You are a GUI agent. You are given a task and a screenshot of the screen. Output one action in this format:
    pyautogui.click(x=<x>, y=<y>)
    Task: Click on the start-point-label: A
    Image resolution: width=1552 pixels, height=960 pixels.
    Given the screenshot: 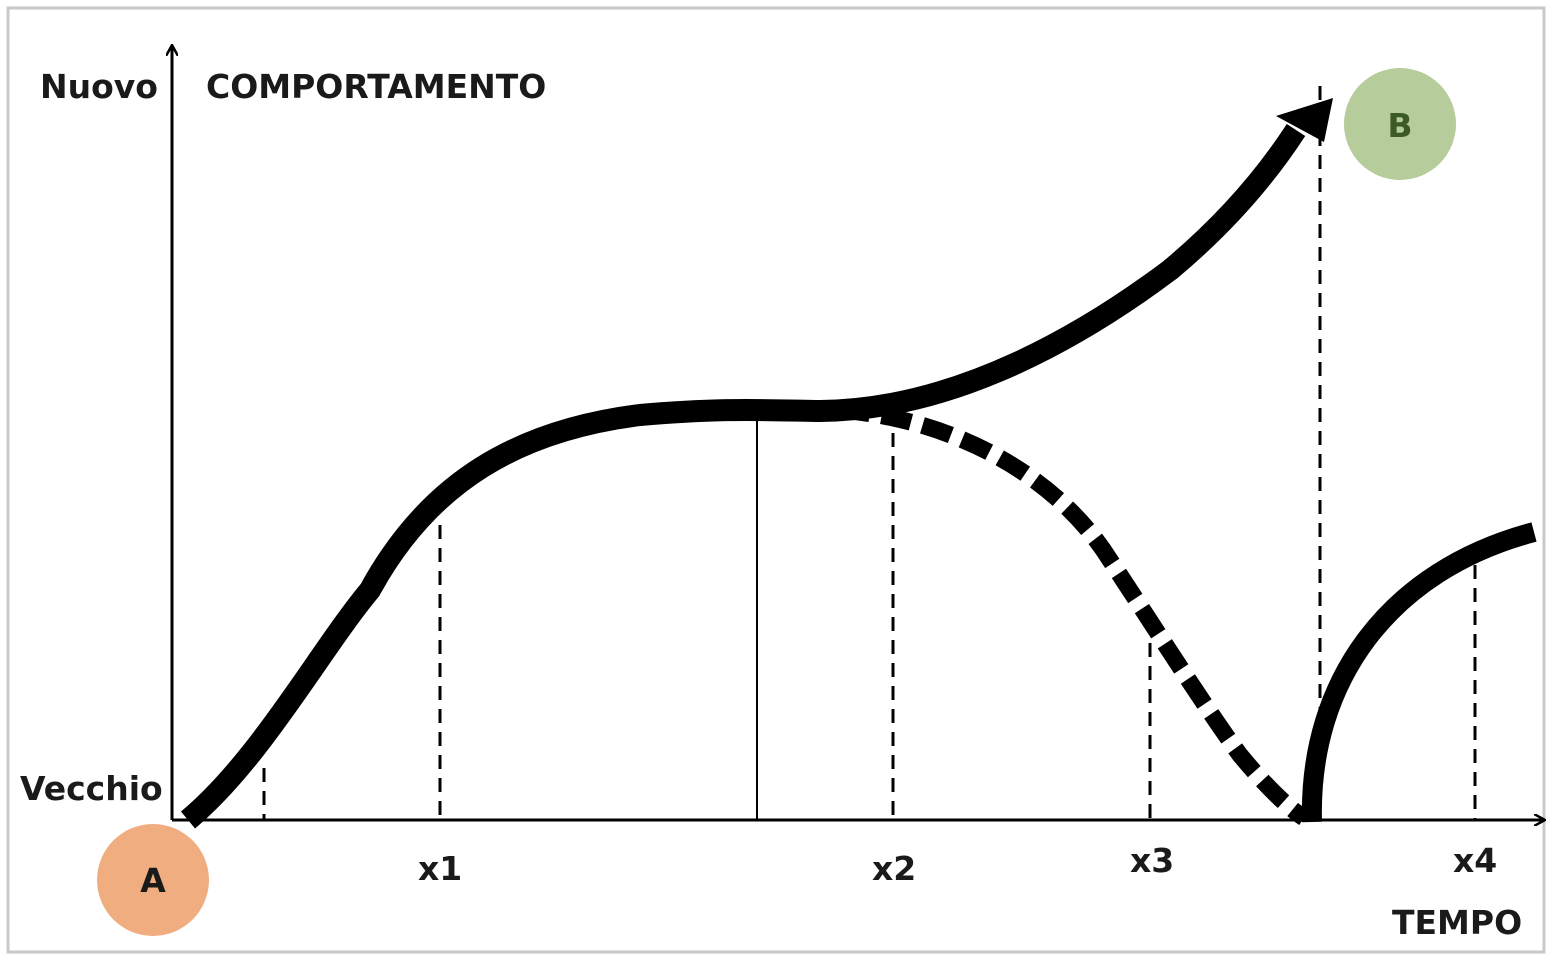 What is the action you would take?
    pyautogui.click(x=153, y=880)
    